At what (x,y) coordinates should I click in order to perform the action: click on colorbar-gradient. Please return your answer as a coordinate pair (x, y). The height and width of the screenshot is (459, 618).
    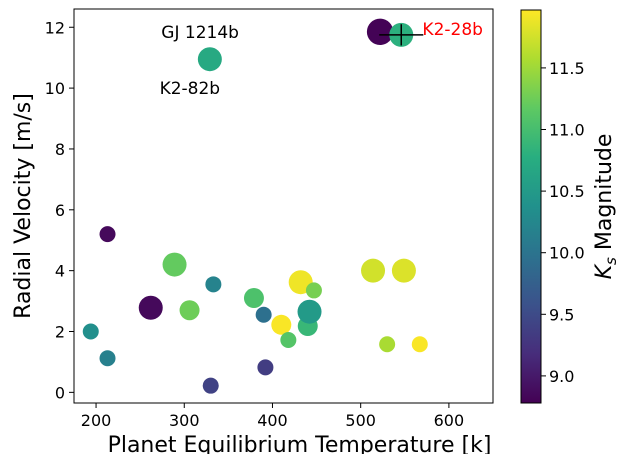
    Looking at the image, I should click on (531, 206).